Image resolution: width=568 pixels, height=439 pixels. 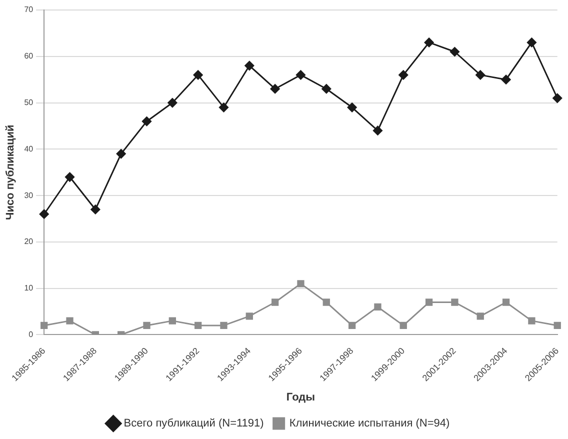 I want to click on legend-label: Всего публикаций (N=1191), so click(x=194, y=424).